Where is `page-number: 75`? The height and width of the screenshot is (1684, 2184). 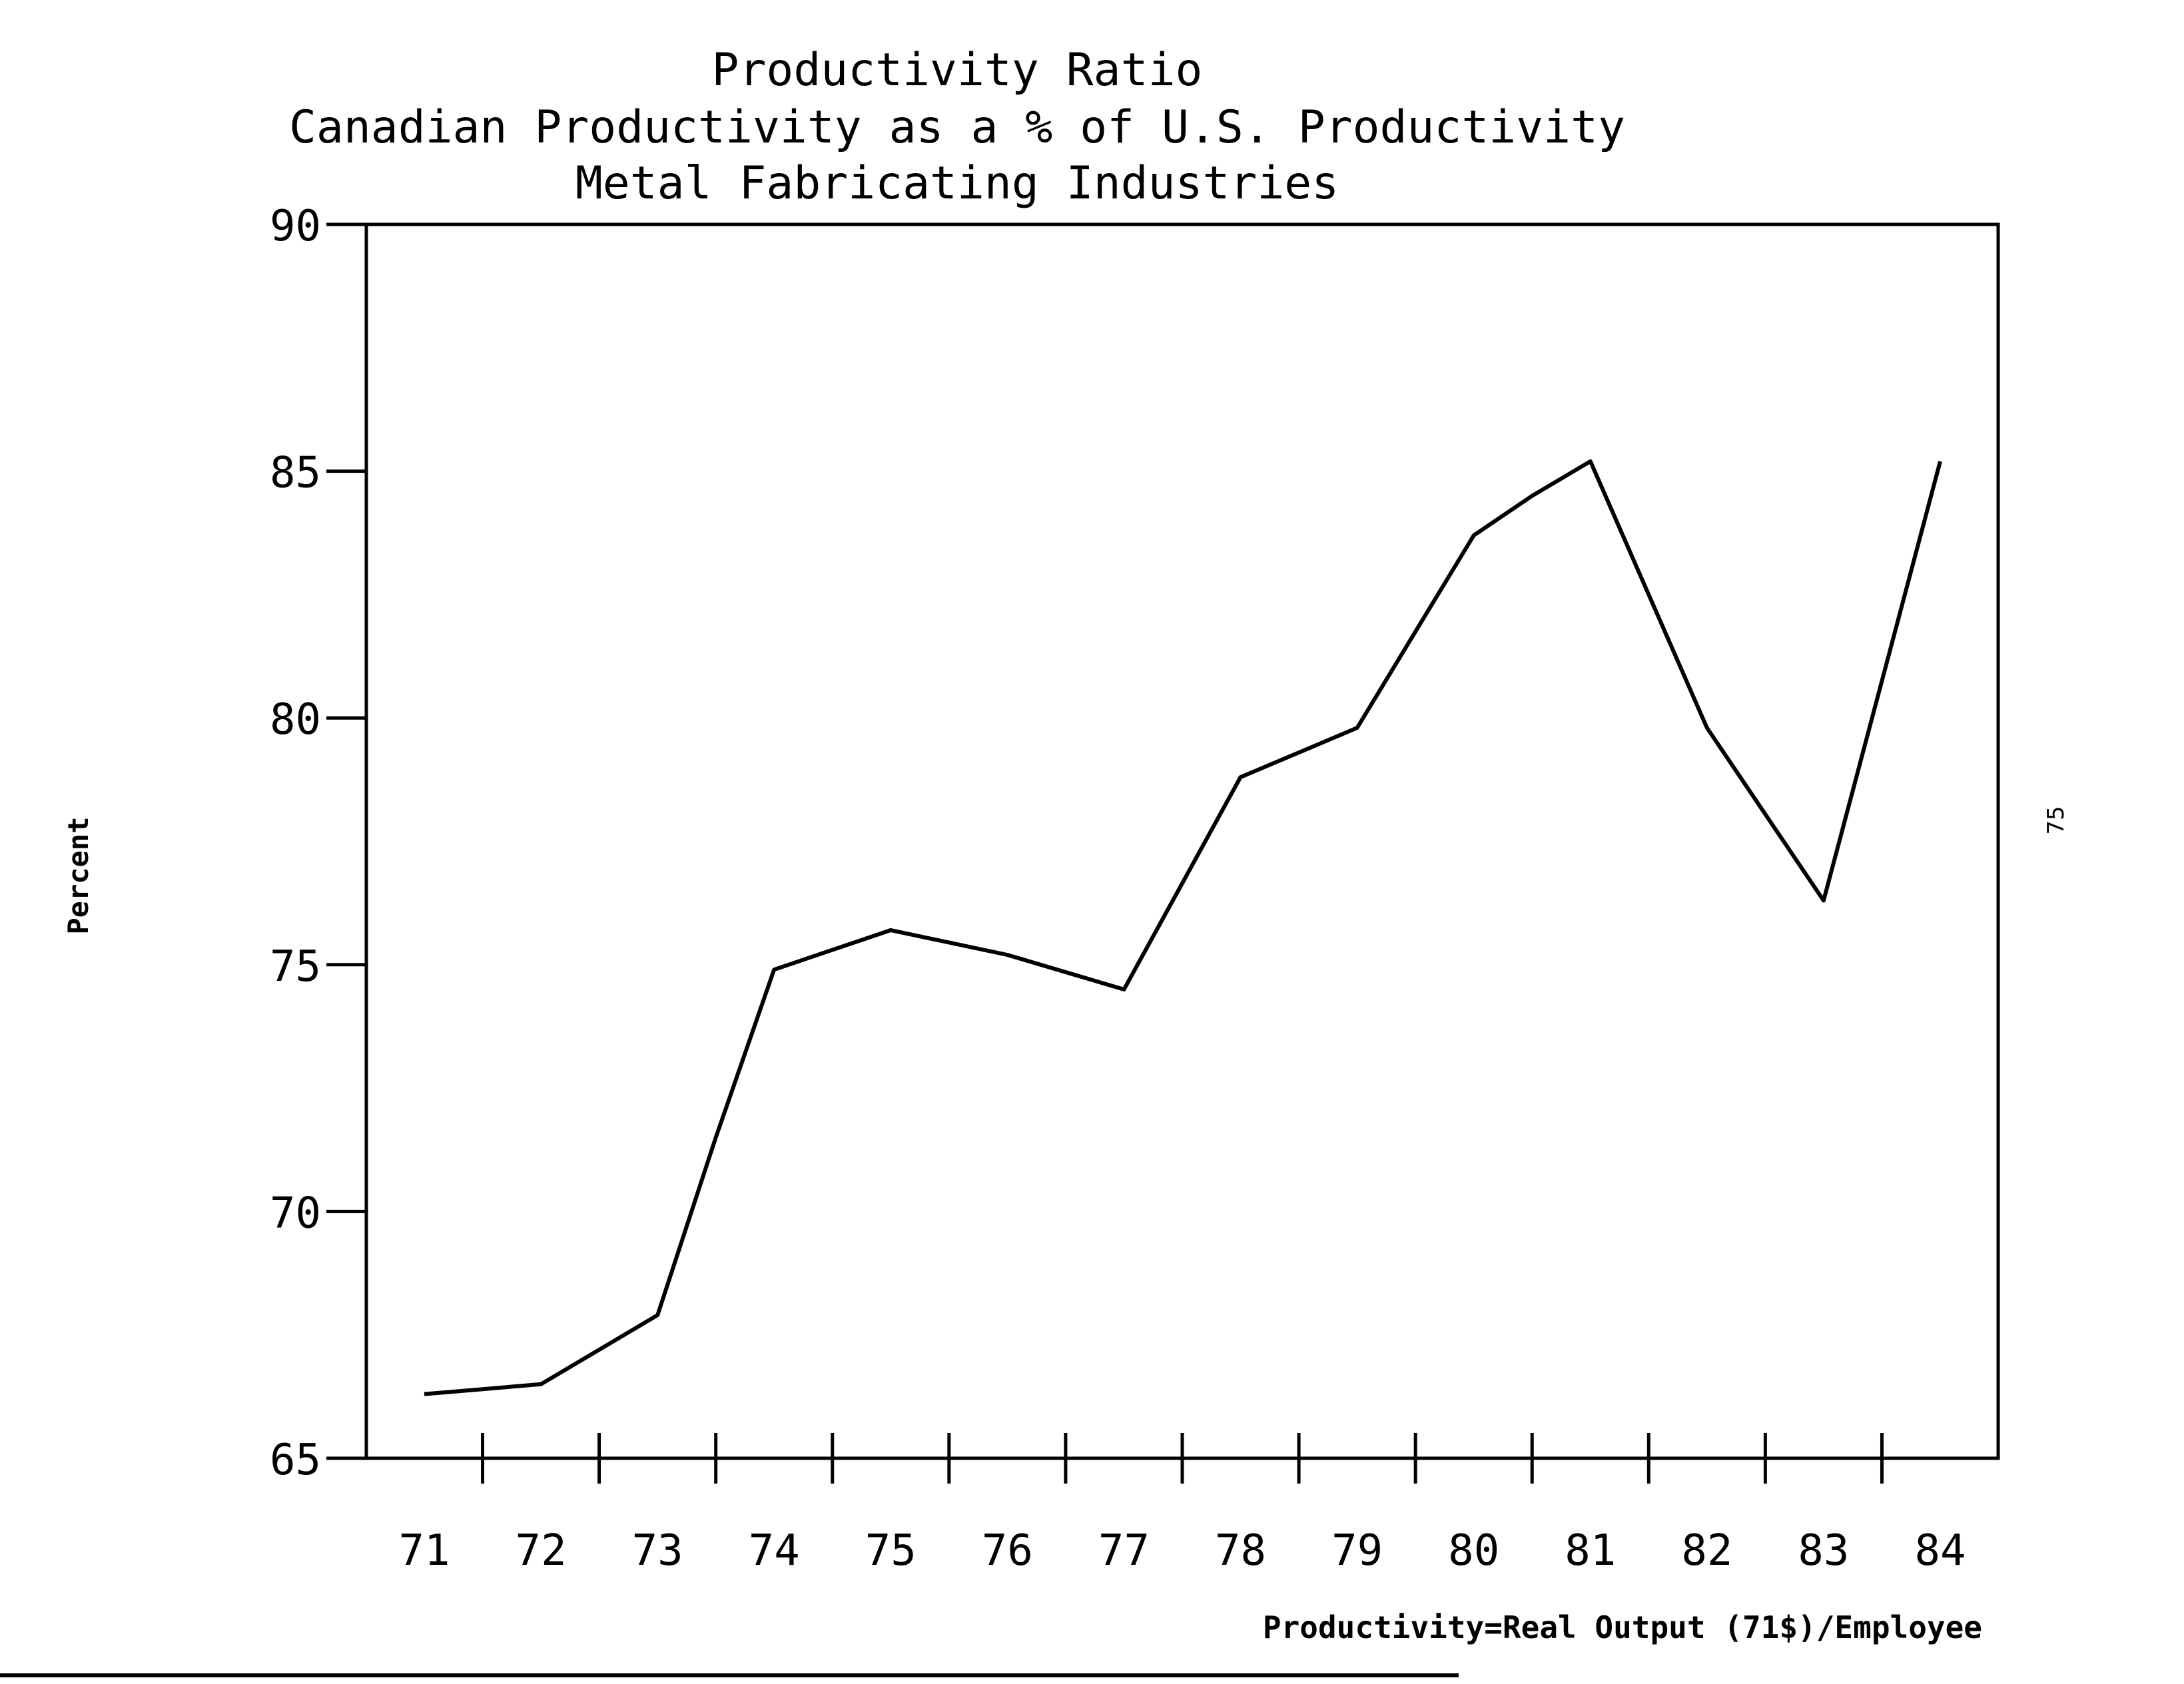
page-number: 75 is located at coordinates (2056, 820).